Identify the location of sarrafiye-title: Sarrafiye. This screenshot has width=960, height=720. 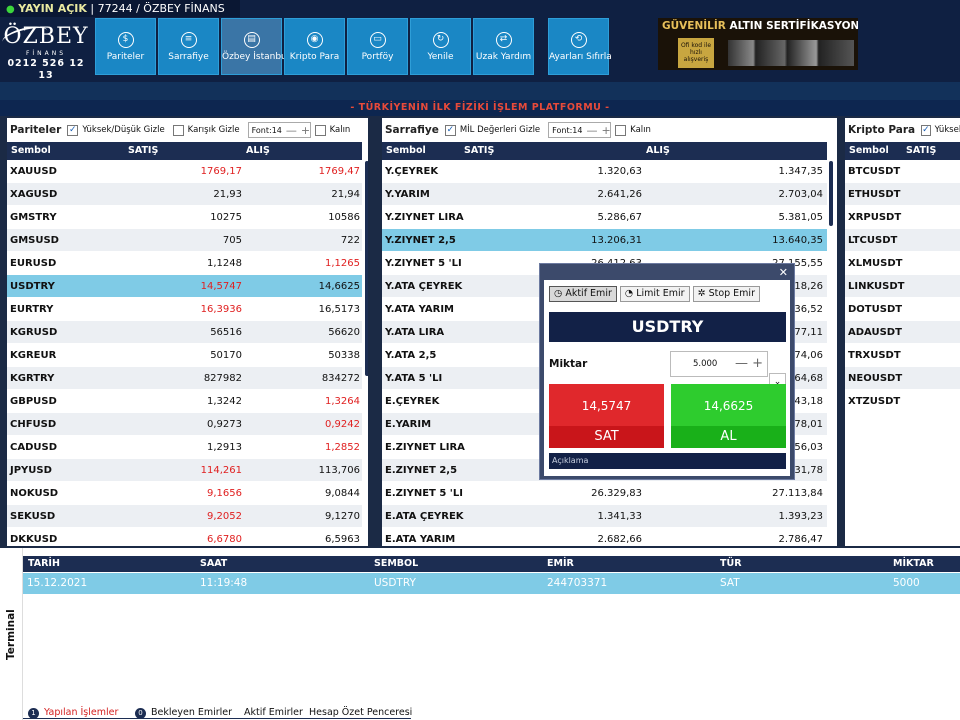
(412, 130).